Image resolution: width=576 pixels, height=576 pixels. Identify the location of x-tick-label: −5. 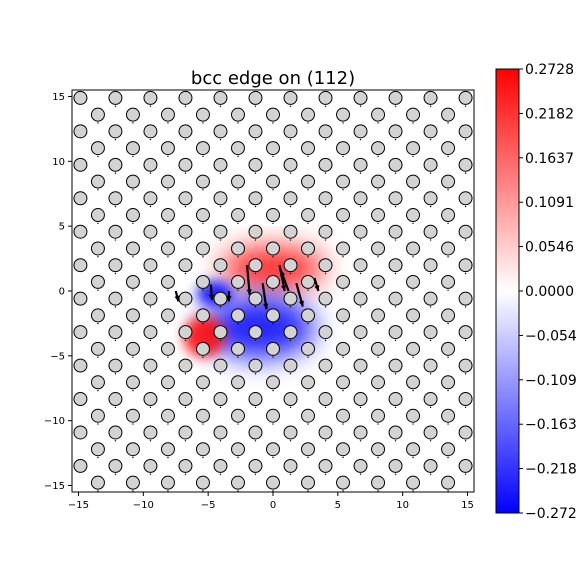
(208, 505).